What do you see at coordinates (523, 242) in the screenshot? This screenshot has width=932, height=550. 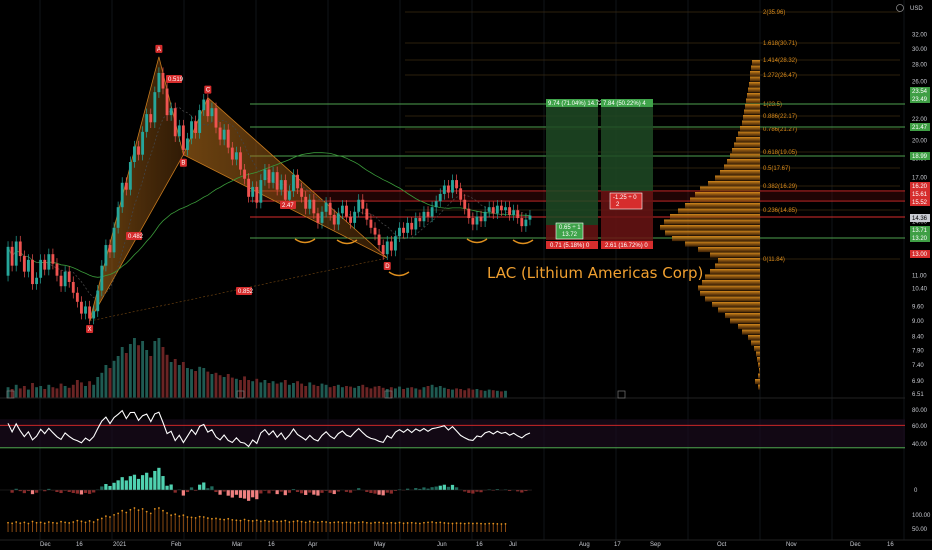 I see `pattern-arc` at bounding box center [523, 242].